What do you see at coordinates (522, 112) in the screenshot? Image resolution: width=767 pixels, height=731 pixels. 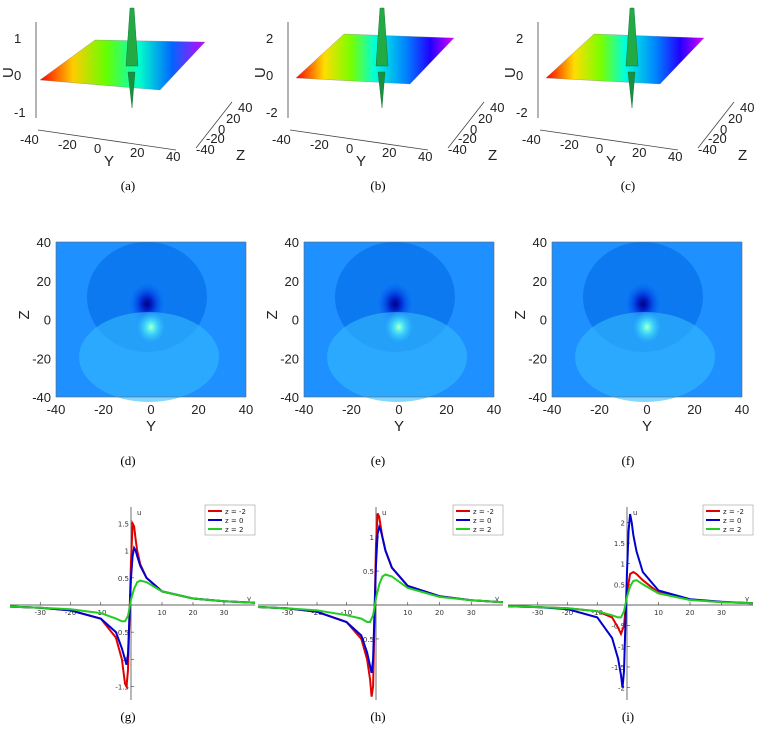 I see `u-tick-label: -2` at bounding box center [522, 112].